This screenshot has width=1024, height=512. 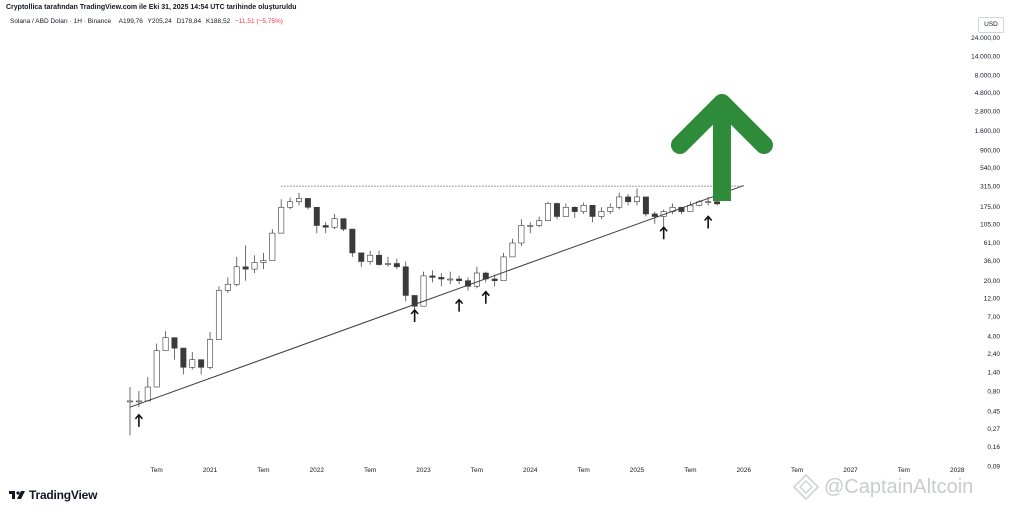 I want to click on big-up-arrow-icon, so click(x=721, y=147).